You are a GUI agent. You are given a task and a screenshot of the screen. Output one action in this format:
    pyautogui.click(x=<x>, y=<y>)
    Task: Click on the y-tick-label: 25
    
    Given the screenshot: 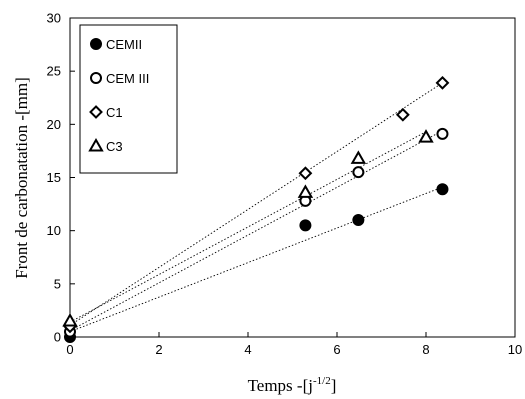 What is the action you would take?
    pyautogui.click(x=54, y=71)
    